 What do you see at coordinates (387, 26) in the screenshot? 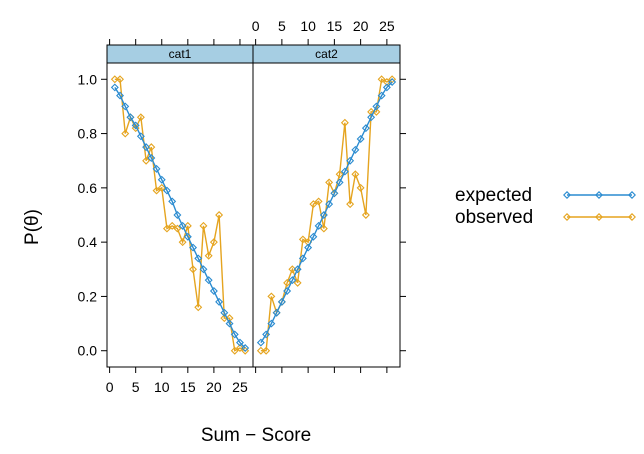
I see `x-tick-label-top: 25` at bounding box center [387, 26].